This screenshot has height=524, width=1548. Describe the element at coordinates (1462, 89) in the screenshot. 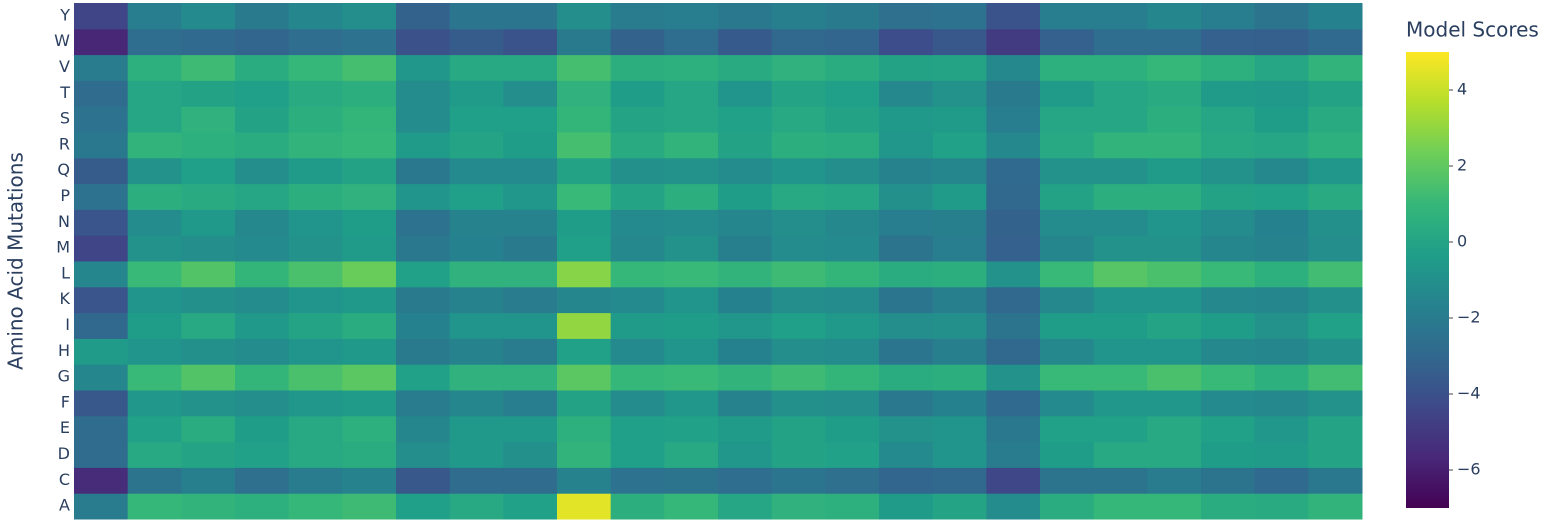

I see `colorbar-tick-label: 4` at that location.